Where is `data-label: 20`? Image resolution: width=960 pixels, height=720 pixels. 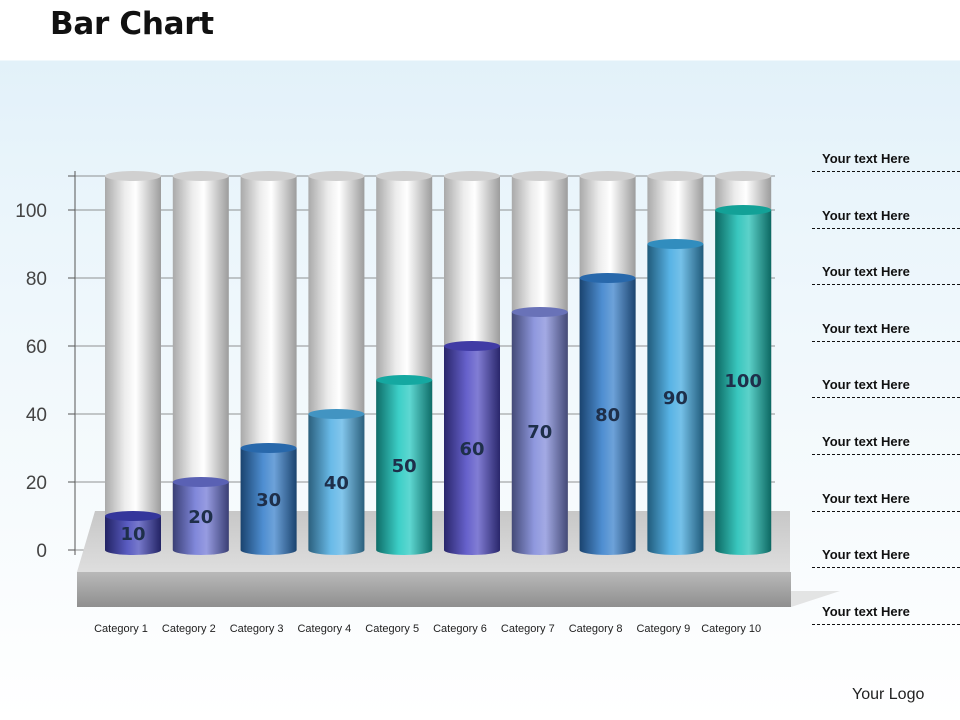
data-label: 20 is located at coordinates (200, 517).